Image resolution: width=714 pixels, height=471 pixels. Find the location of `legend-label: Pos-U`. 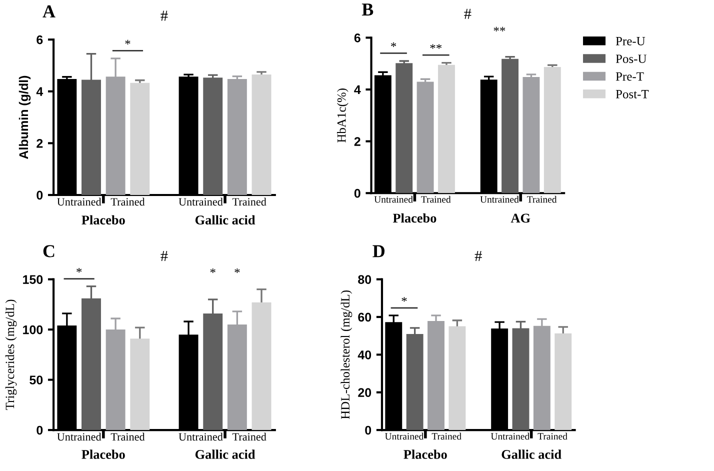

legend-label: Pos-U is located at coordinates (631, 59).